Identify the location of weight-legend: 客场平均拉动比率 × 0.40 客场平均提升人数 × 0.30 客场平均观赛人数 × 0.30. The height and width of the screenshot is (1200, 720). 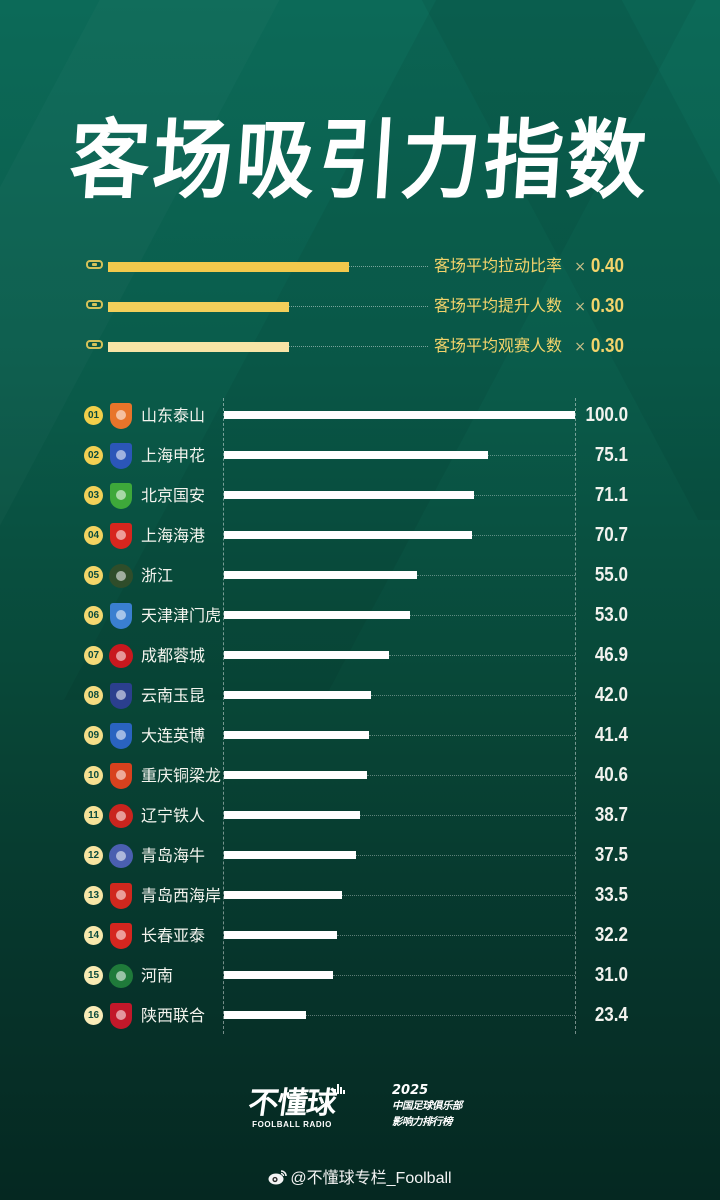
(366, 315).